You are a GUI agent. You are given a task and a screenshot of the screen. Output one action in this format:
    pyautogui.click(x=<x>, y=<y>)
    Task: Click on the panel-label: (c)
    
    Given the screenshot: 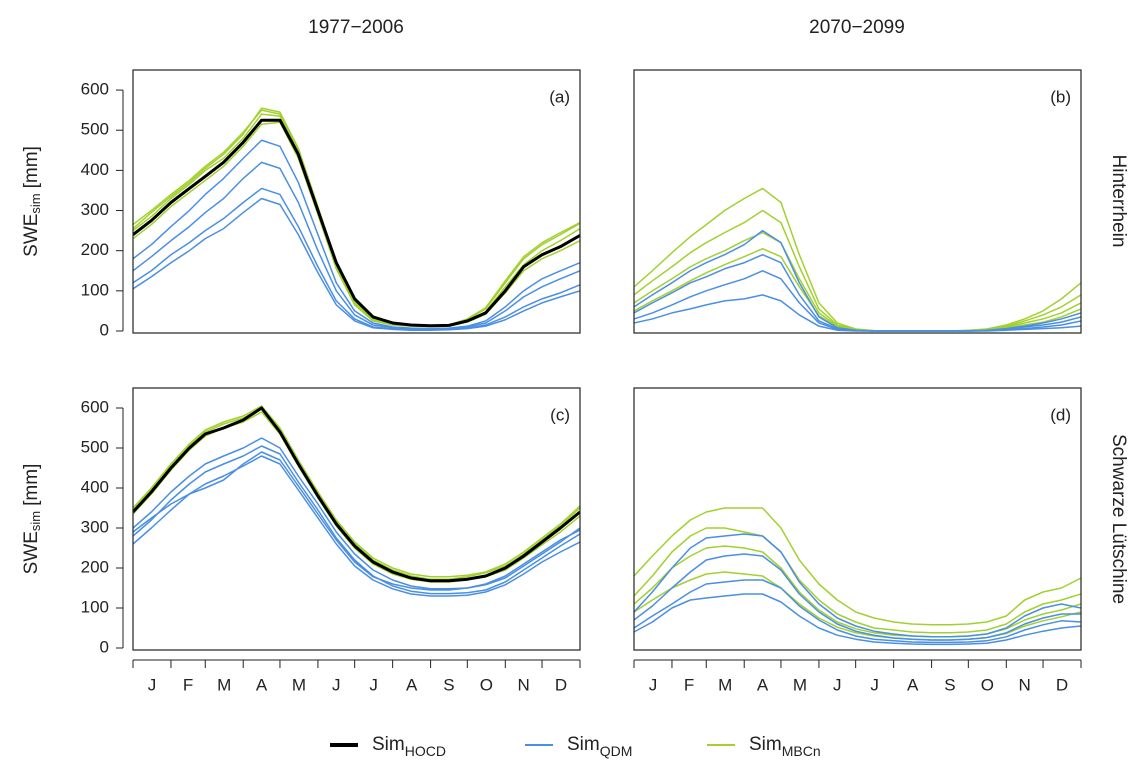 What is the action you would take?
    pyautogui.click(x=560, y=414)
    